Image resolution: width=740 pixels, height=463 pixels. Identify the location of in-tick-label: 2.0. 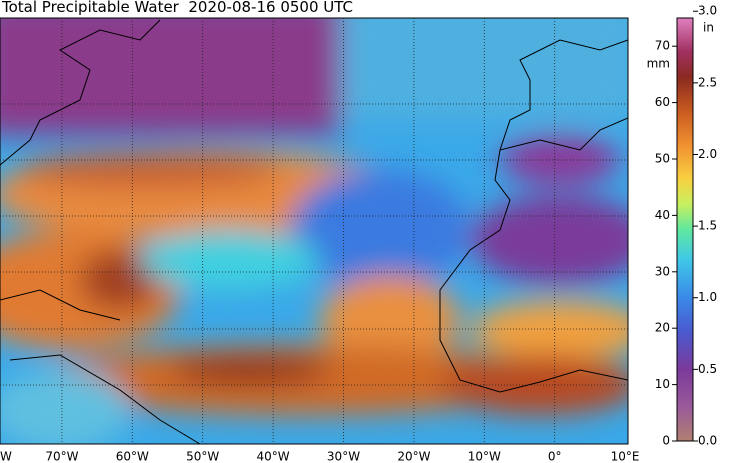
(707, 154).